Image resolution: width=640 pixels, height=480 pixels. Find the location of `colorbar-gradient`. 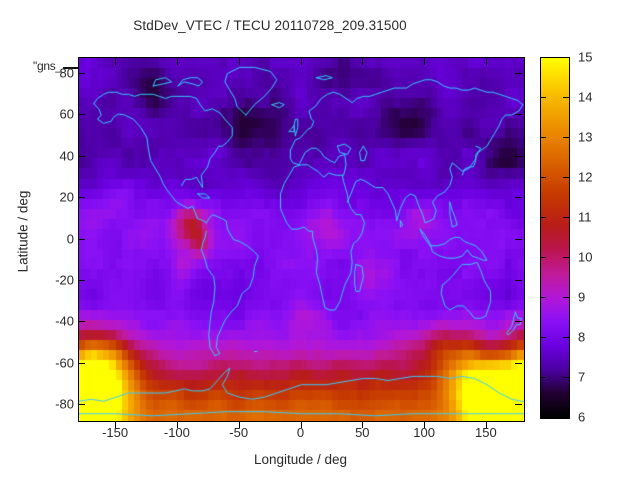

colorbar-gradient is located at coordinates (555, 238).